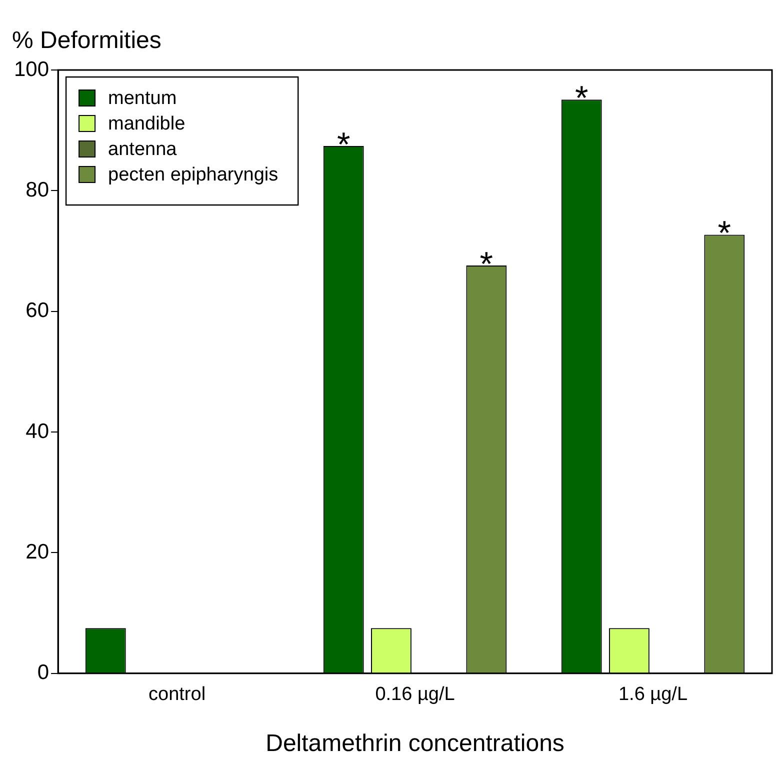 This screenshot has height=775, width=782. Describe the element at coordinates (143, 149) in the screenshot. I see `legend-label: antenna` at that location.